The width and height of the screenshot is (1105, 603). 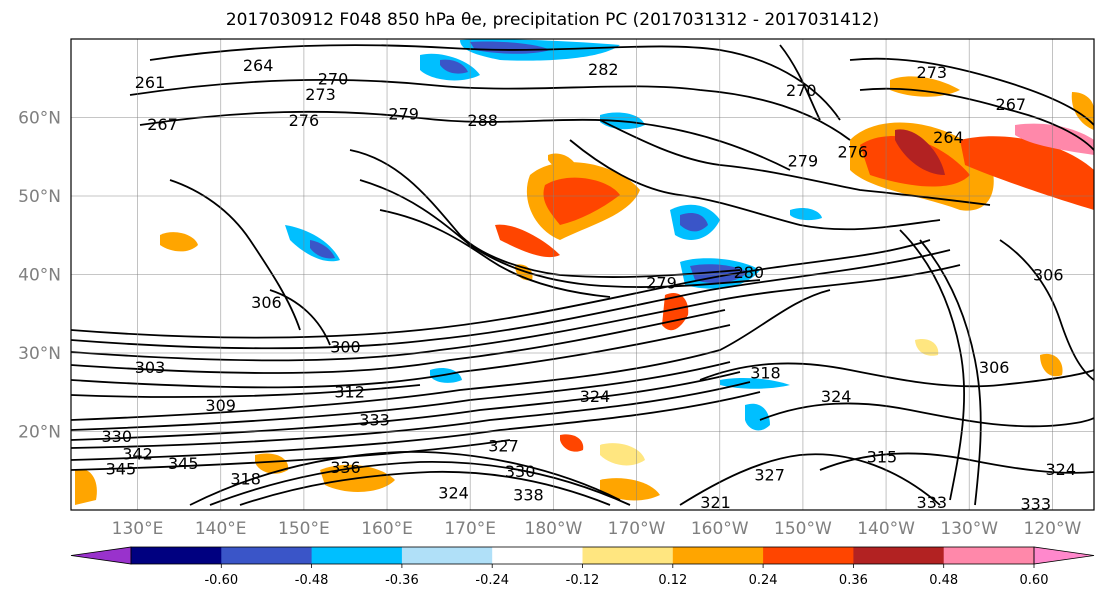 What do you see at coordinates (943, 580) in the screenshot?
I see `colorbar-tick-label: 0.48` at bounding box center [943, 580].